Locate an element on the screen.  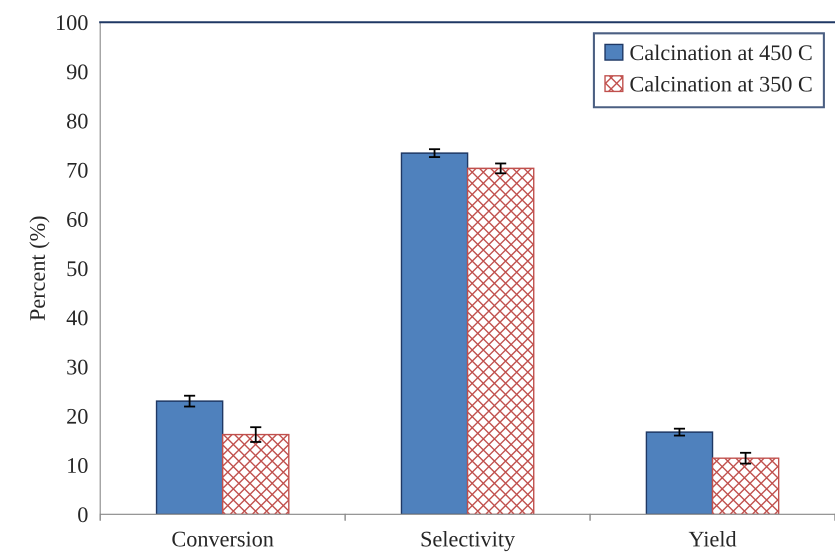
y-tick-label: 60 is located at coordinates (77, 219).